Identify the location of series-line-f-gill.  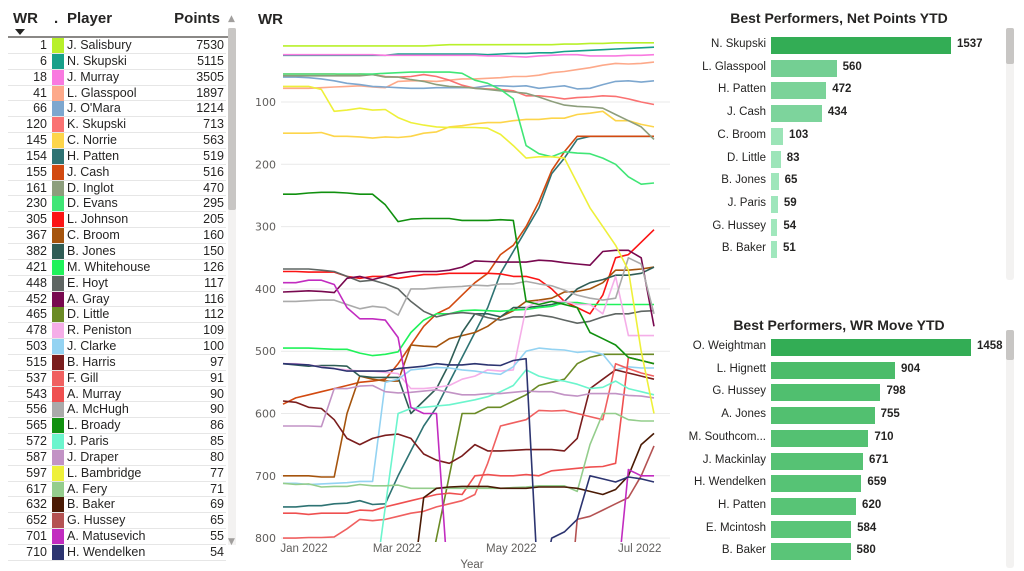
(469, 450).